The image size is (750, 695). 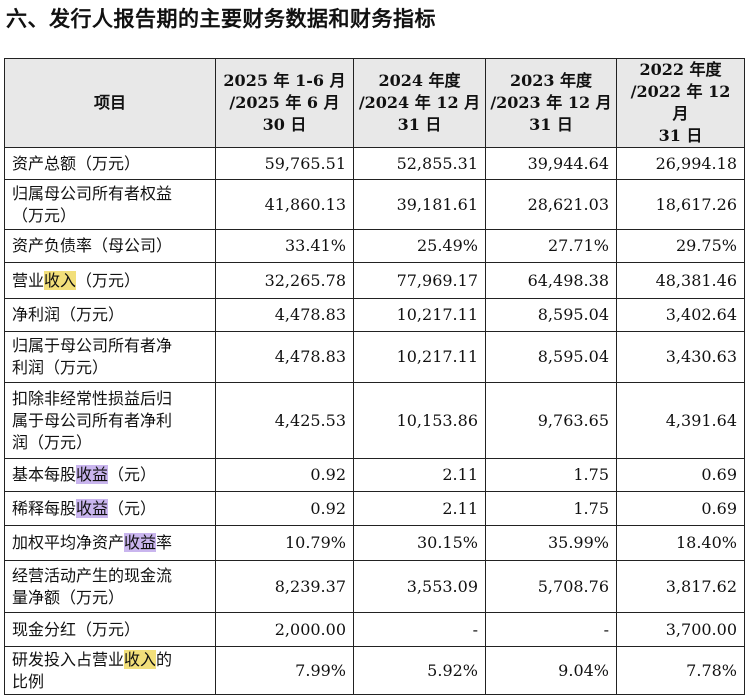 I want to click on section-heading: 六、发行人报告期的主要财务数据和财务指标, so click(x=221, y=19).